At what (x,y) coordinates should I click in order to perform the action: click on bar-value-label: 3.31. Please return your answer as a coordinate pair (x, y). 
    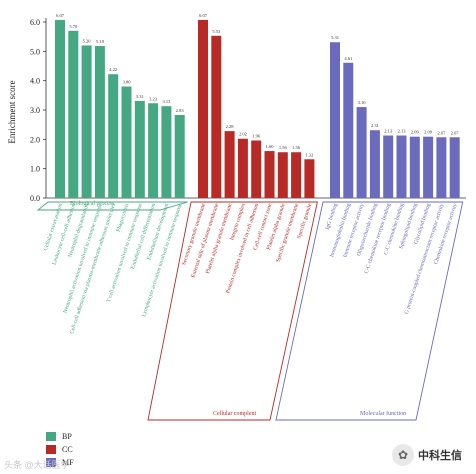
    Looking at the image, I should click on (140, 96).